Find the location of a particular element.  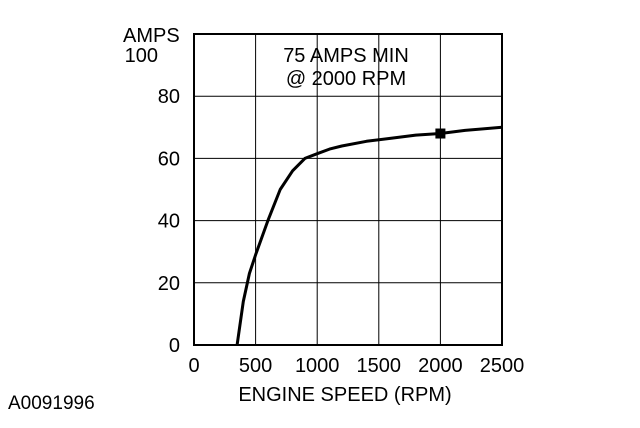

x-tick-label: 1000 is located at coordinates (317, 366).